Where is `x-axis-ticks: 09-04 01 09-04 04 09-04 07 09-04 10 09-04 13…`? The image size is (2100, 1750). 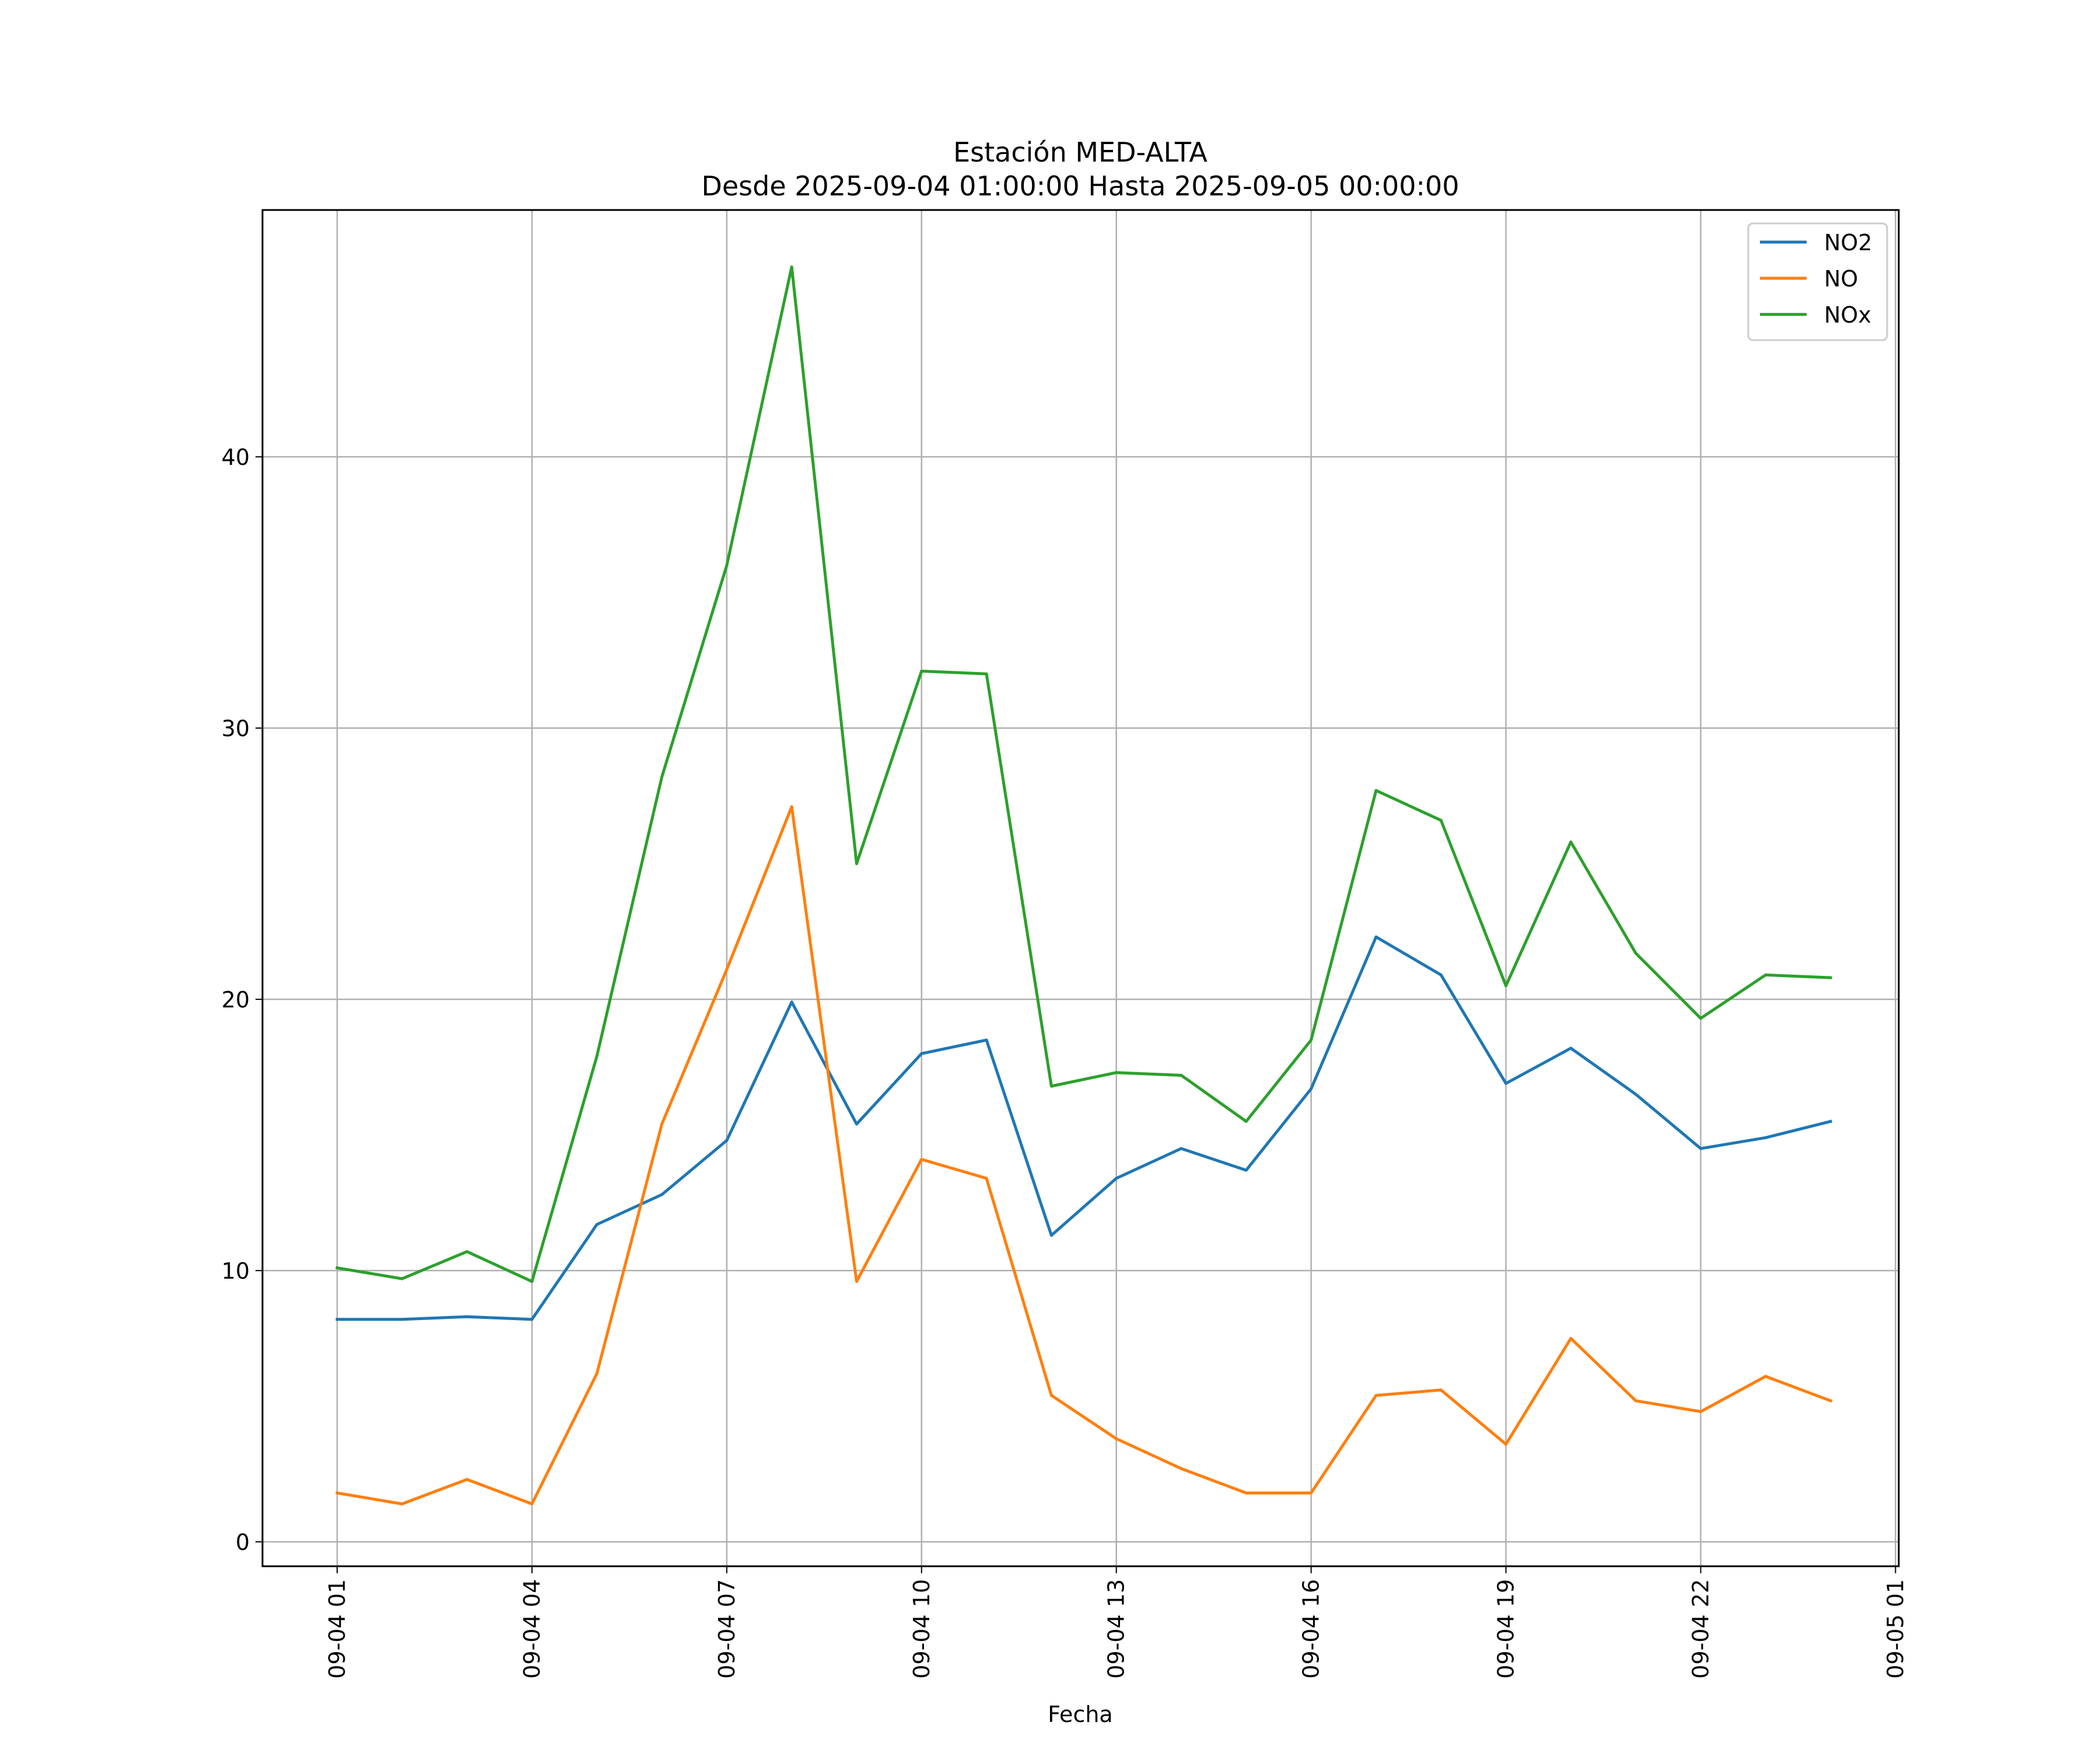 x-axis-ticks: 09-04 01 09-04 04 09-04 07 09-04 10 09-04 13… is located at coordinates (1116, 1622).